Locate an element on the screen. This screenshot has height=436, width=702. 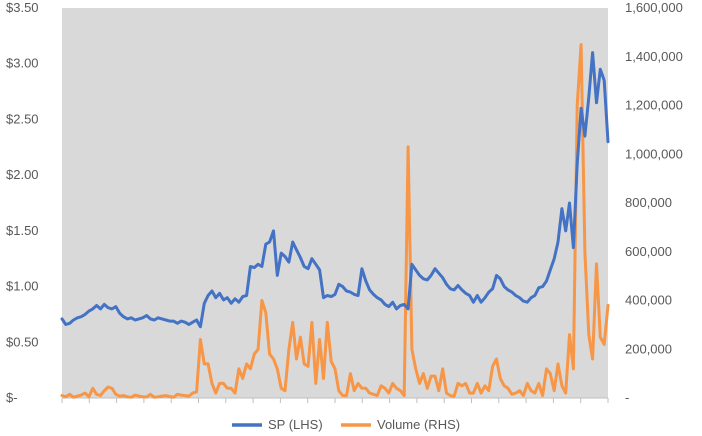
legend-item-sp: SP (LHS) is located at coordinates (277, 424).